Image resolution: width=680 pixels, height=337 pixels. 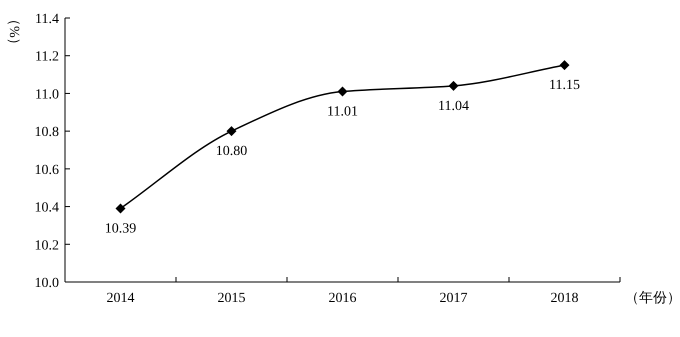 I want to click on x-tick-label: 2016, so click(x=342, y=298).